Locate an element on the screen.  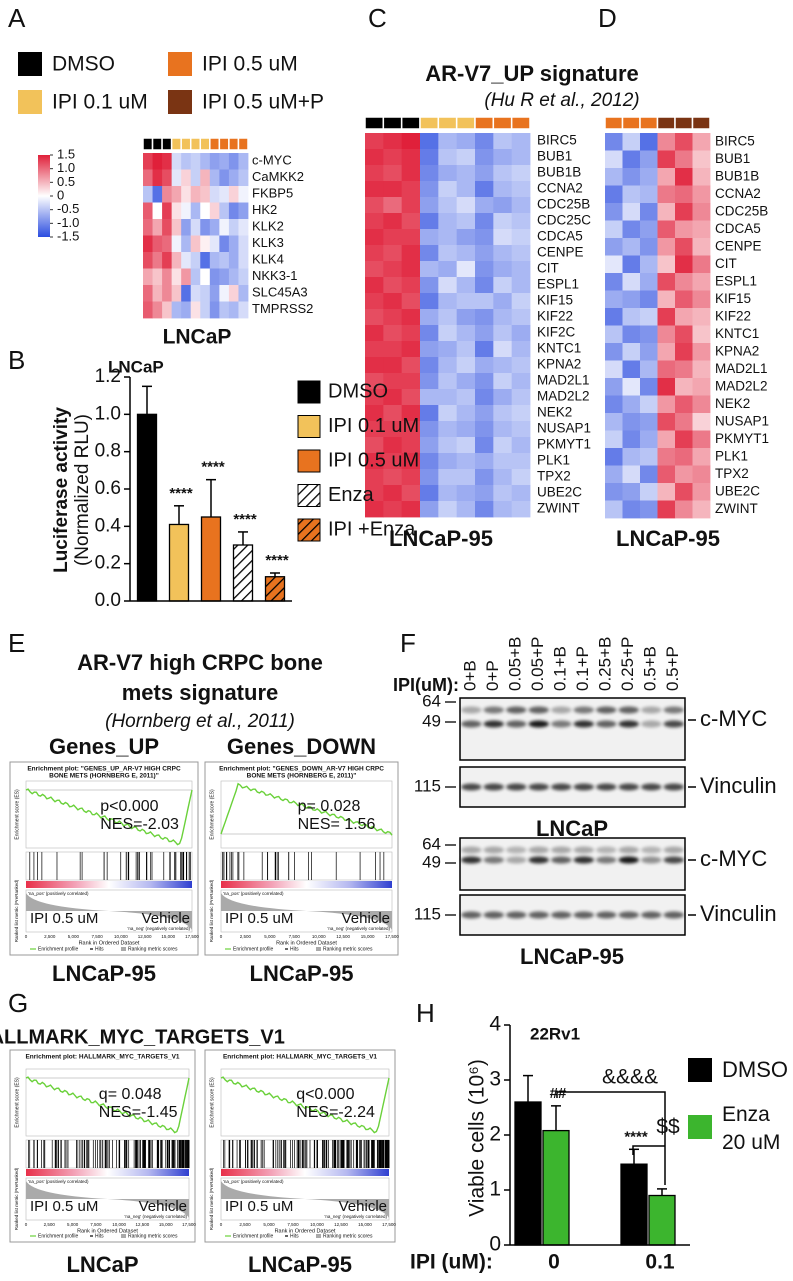
gene-label: UBE2C is located at coordinates (559, 492).